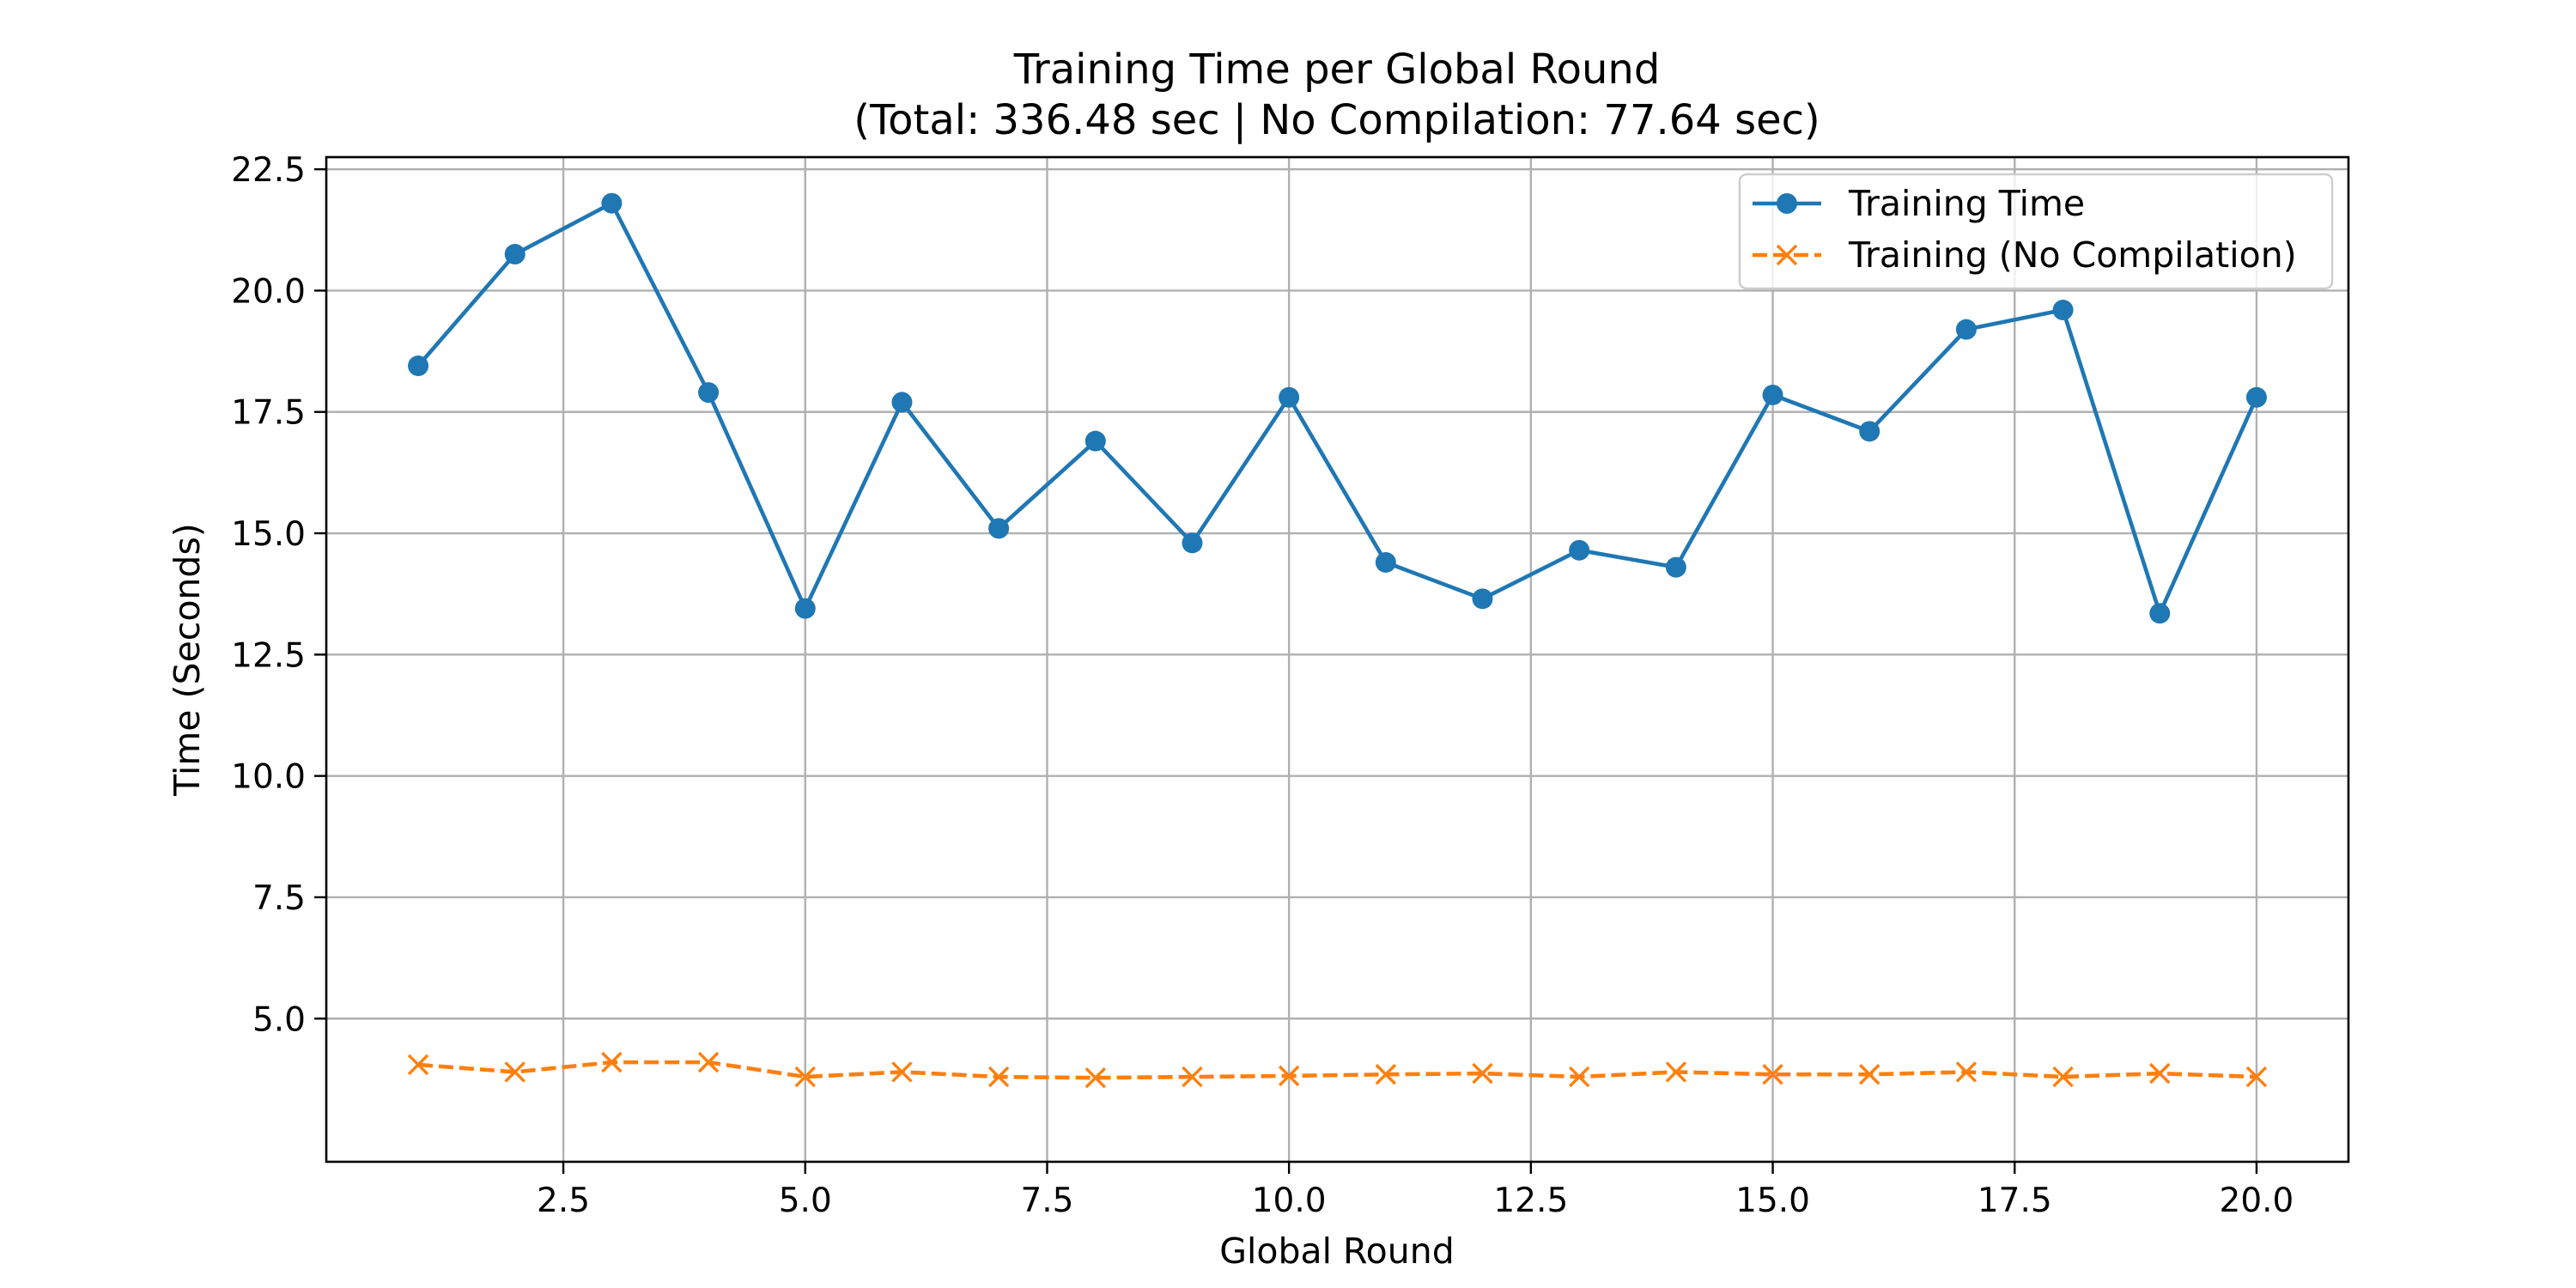 The image size is (2576, 1288). I want to click on series-line, so click(1337, 1070).